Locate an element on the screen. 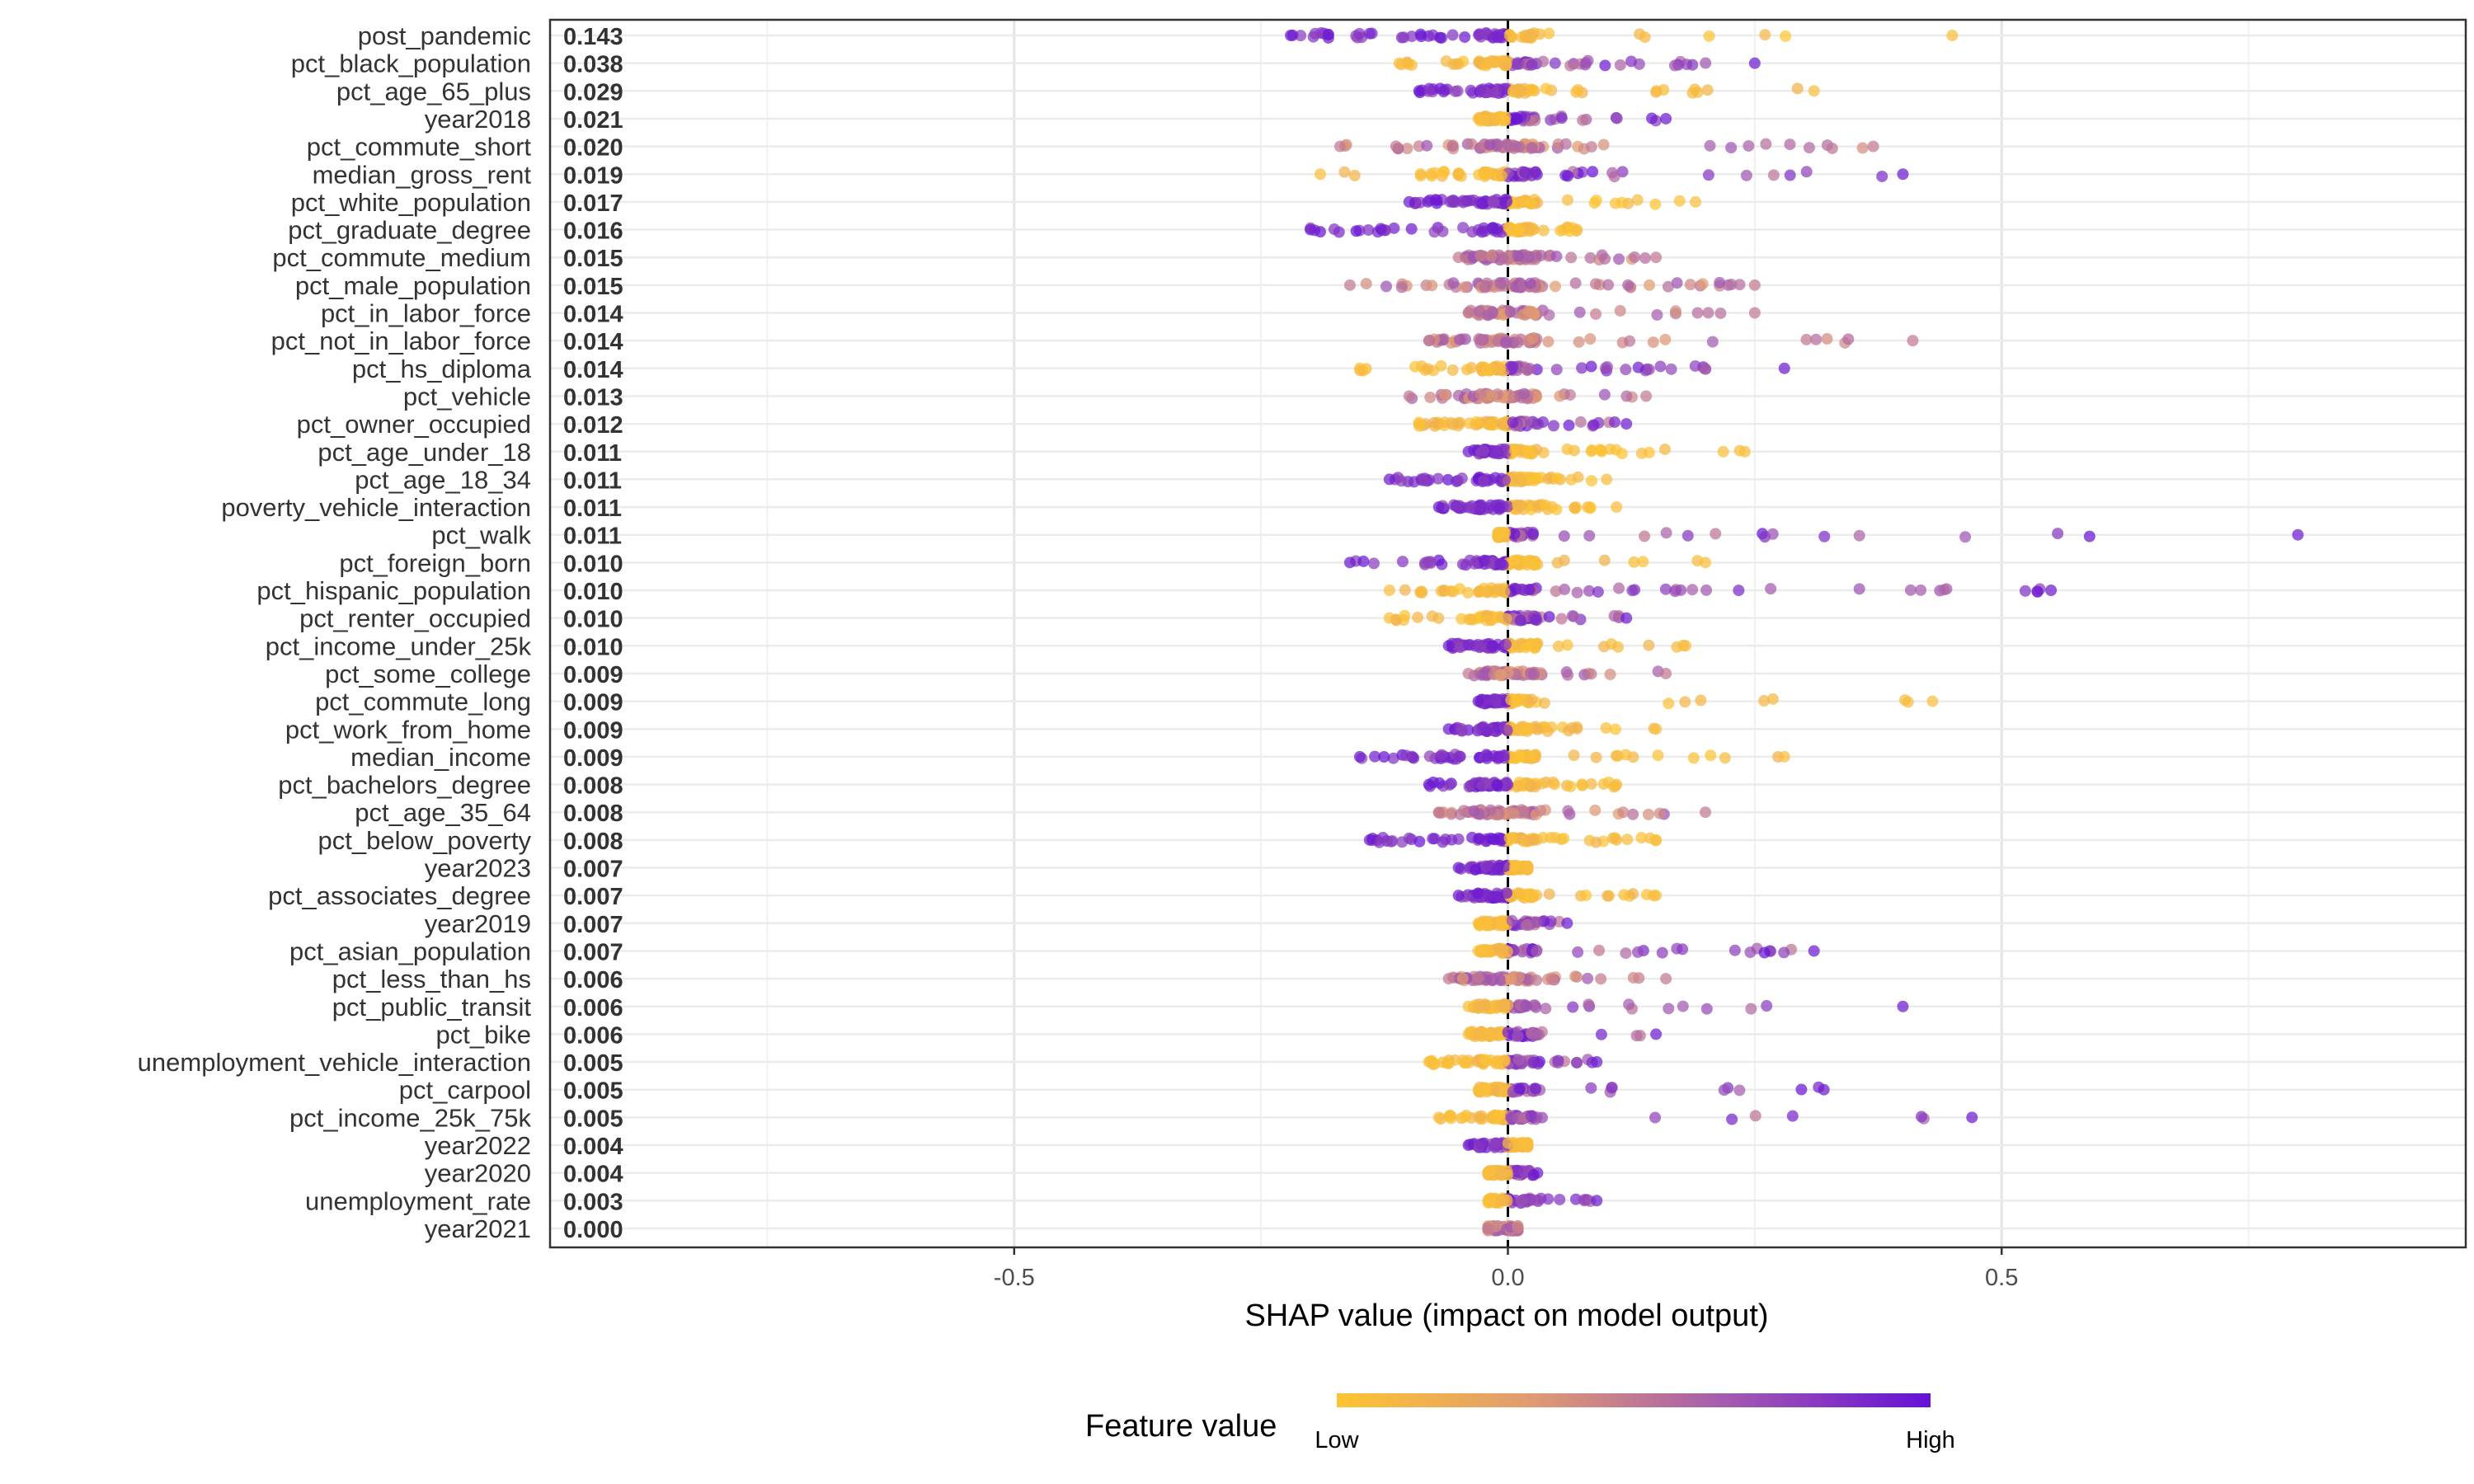  feature-label: post_pandemic is located at coordinates (444, 35).